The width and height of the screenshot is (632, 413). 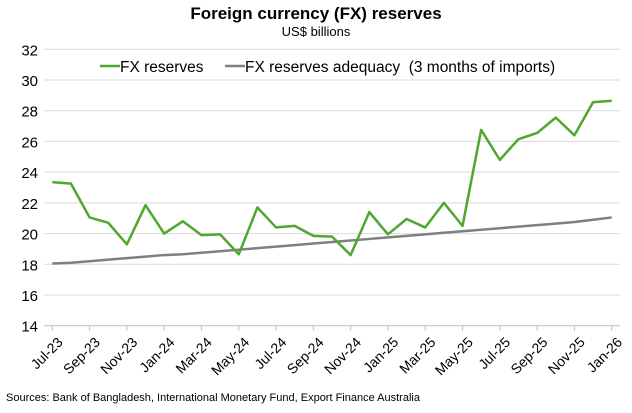 I want to click on y-tick-label: 18, so click(x=29, y=265).